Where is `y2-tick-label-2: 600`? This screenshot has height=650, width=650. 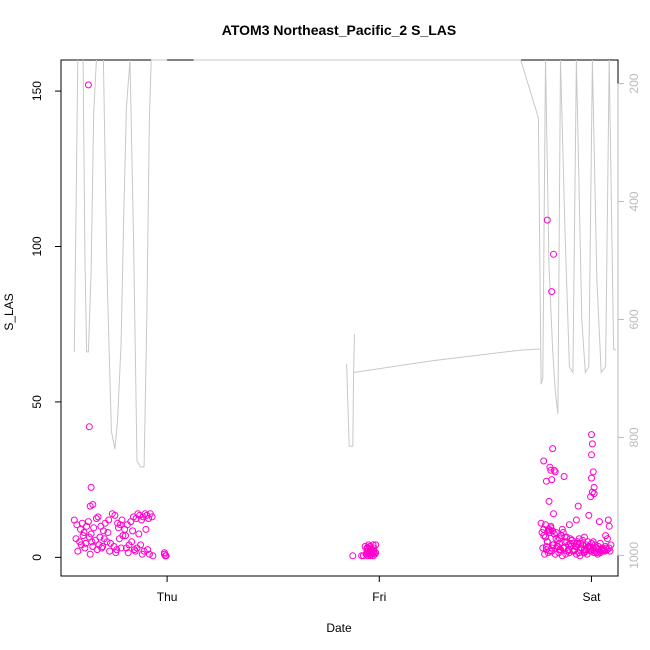 y2-tick-label-2: 600 is located at coordinates (634, 319).